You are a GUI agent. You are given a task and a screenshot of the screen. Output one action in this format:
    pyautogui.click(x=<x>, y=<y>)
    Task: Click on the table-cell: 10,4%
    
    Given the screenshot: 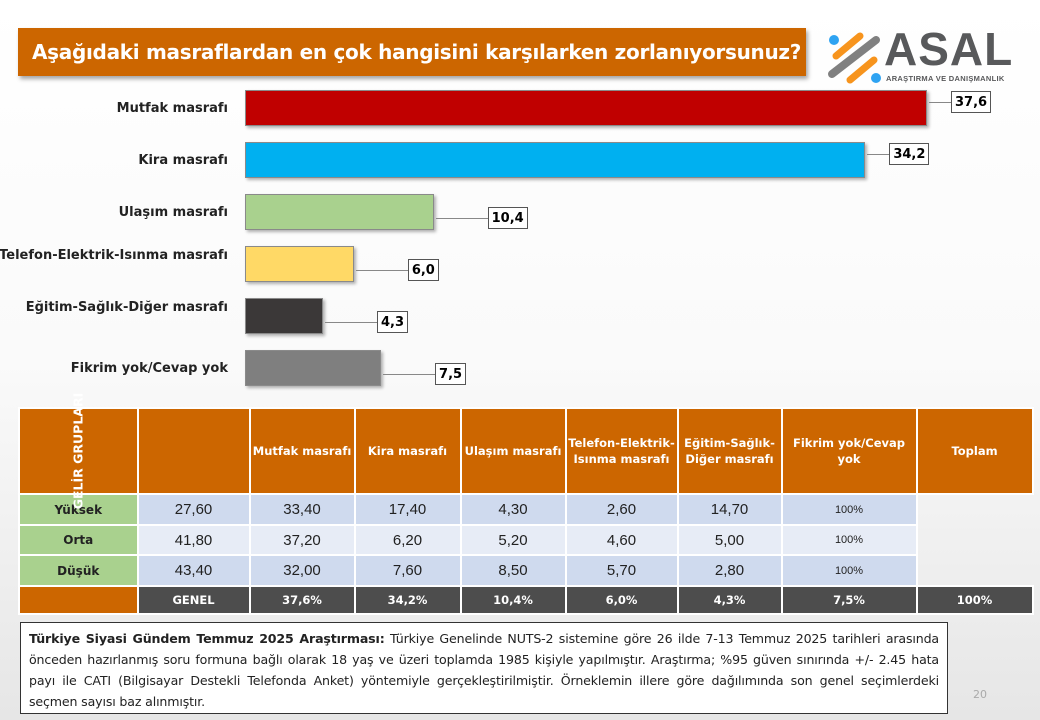 What is the action you would take?
    pyautogui.click(x=513, y=600)
    